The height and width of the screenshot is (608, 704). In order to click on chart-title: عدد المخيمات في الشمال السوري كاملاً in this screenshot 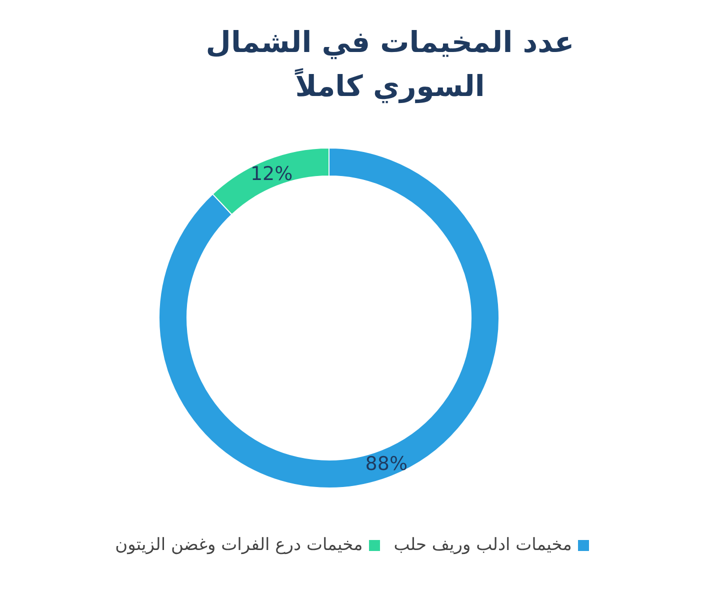, I will do `click(390, 65)`.